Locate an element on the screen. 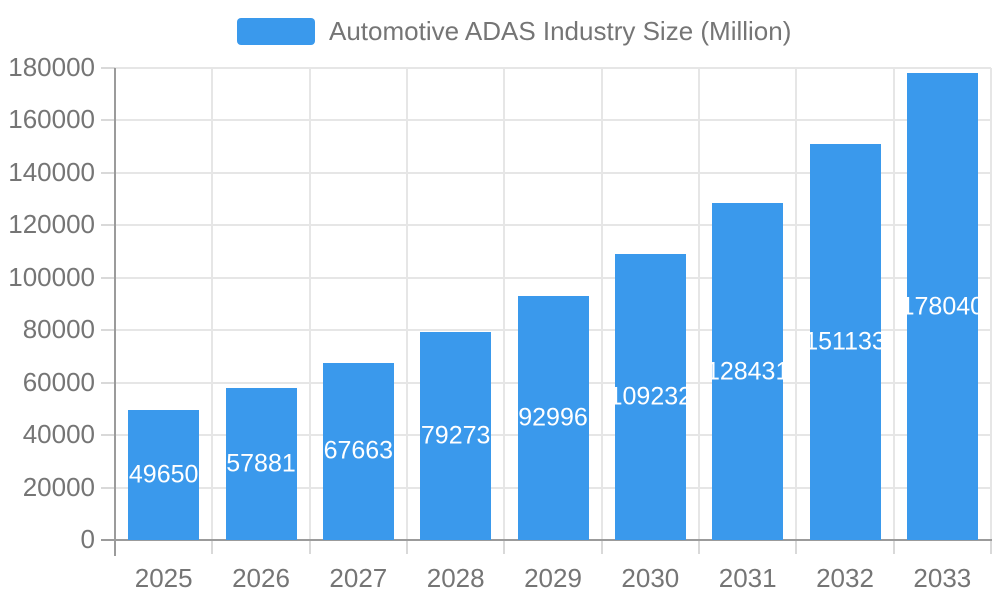  y-axis-label: 40000 is located at coordinates (58, 434).